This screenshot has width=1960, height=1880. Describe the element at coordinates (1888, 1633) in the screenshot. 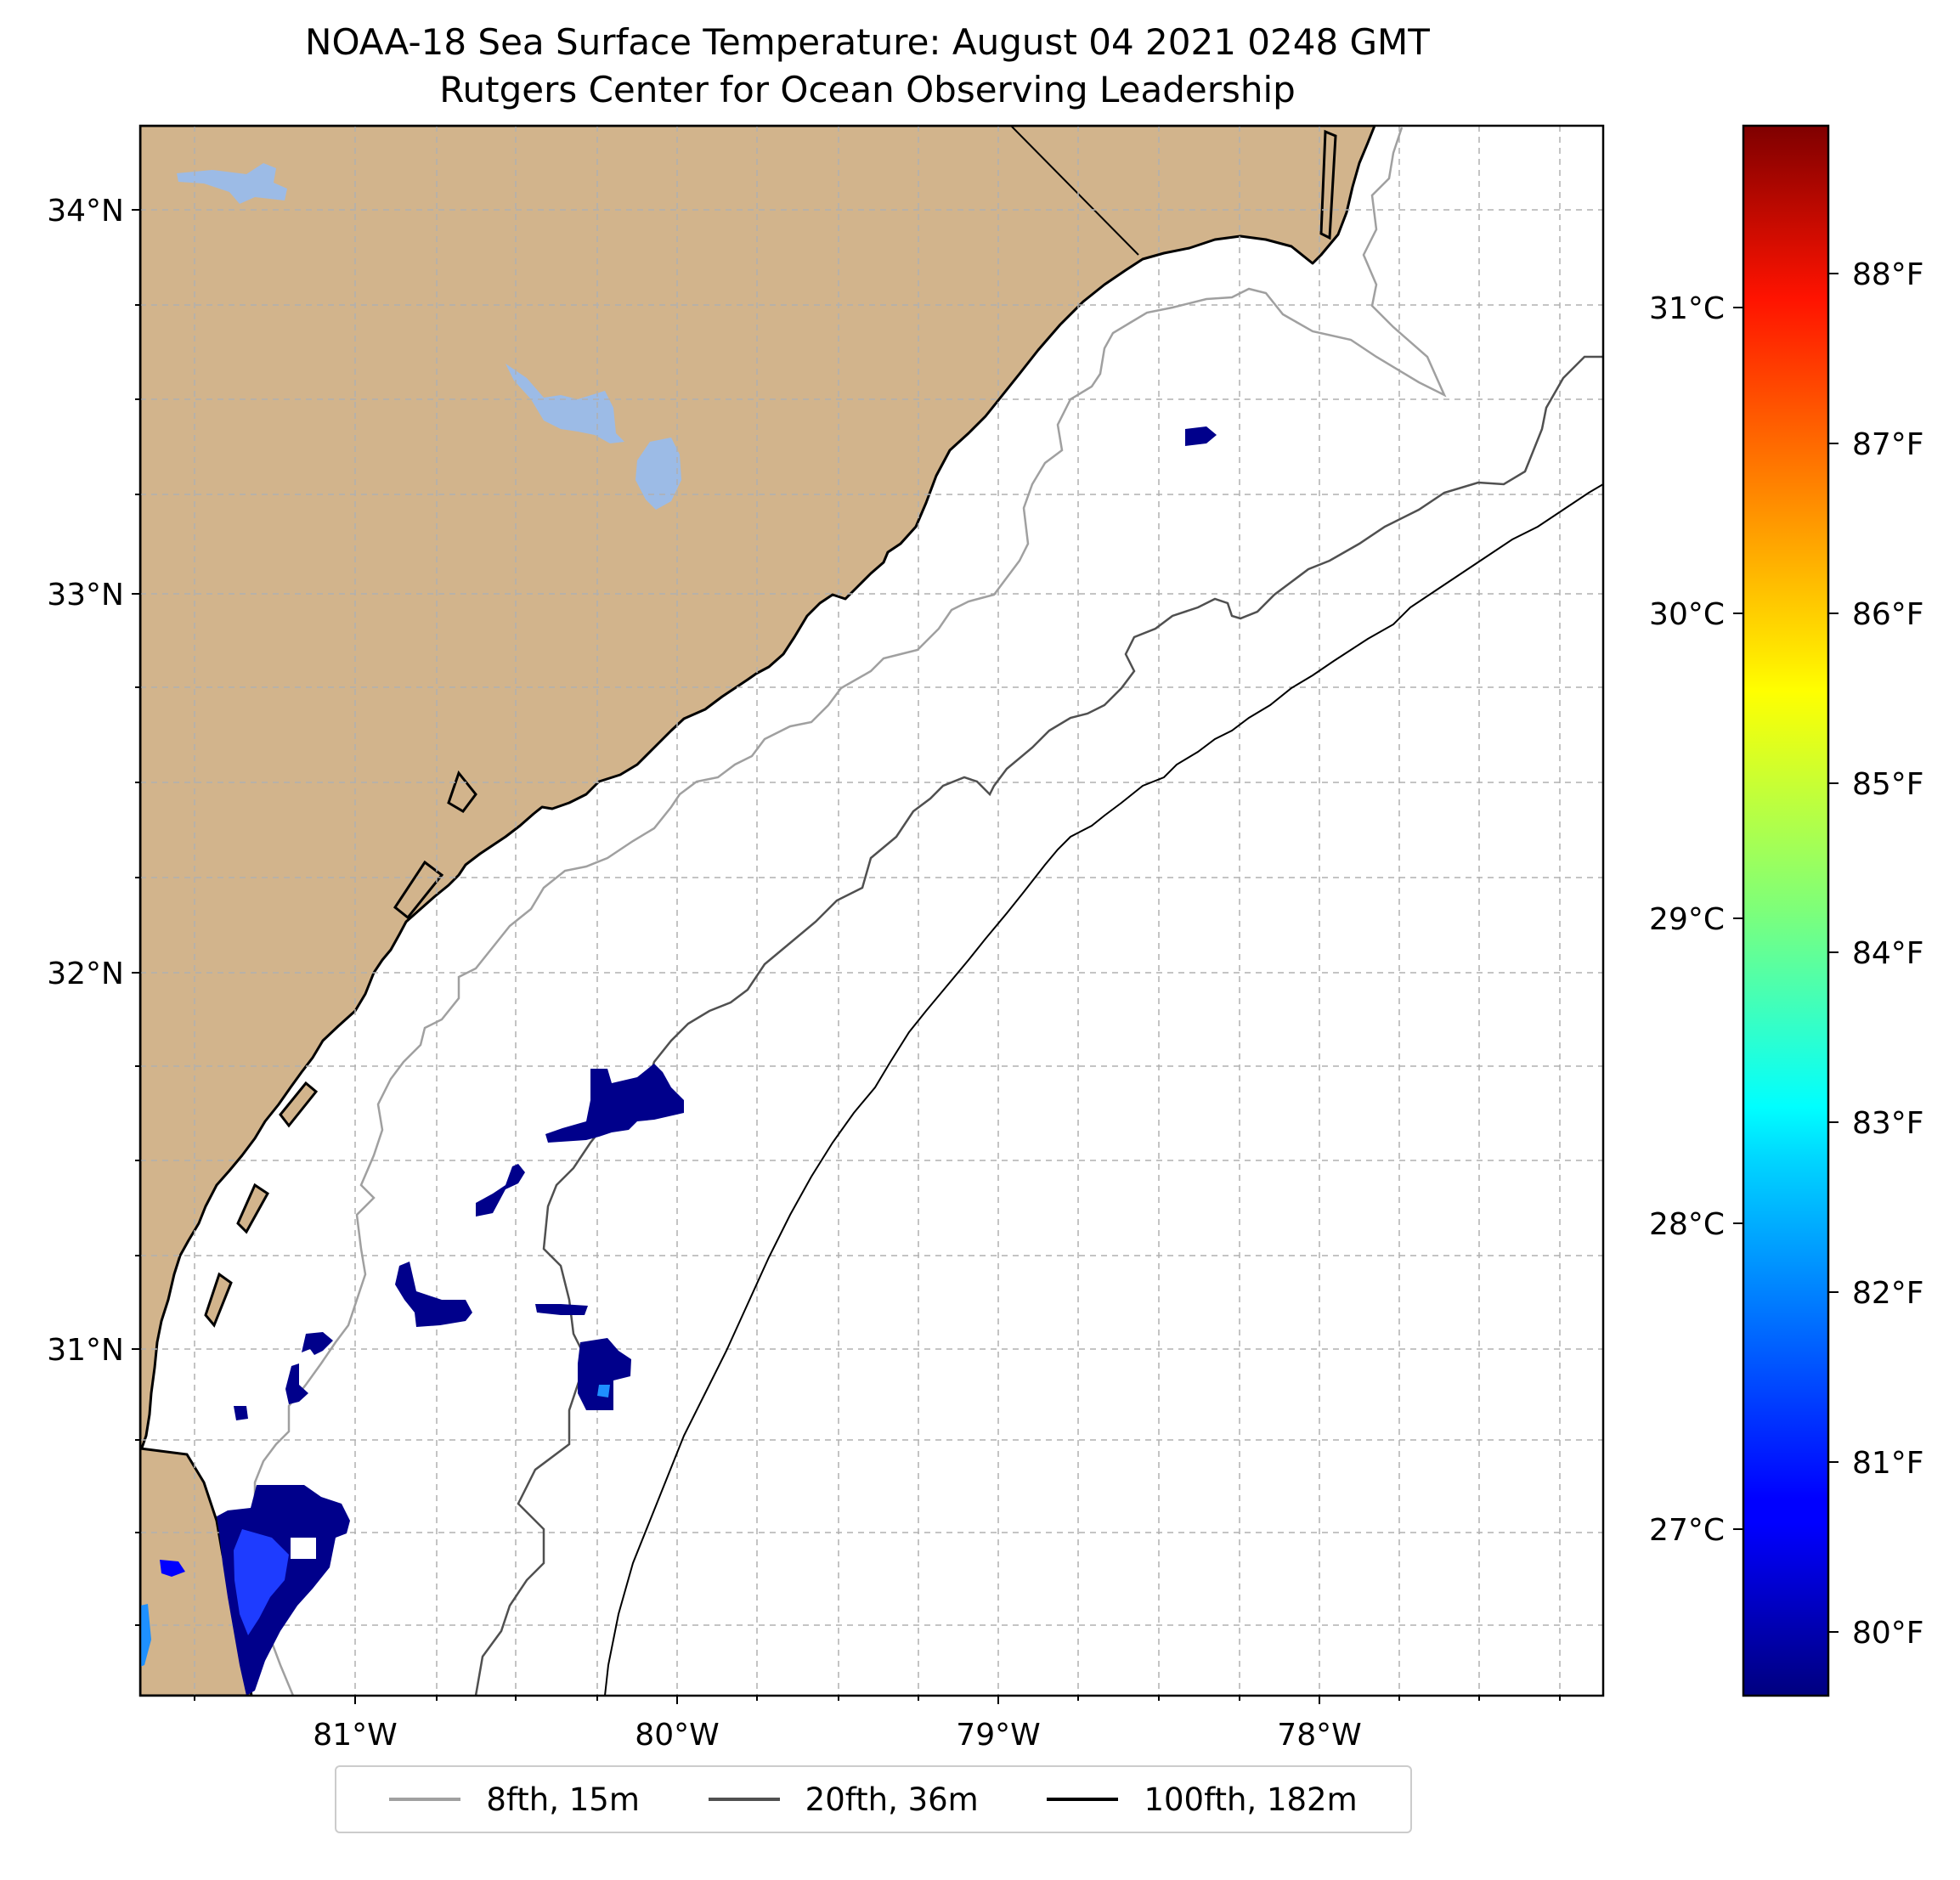

I see `colorbar-fahrenheit-label: 80°F` at that location.